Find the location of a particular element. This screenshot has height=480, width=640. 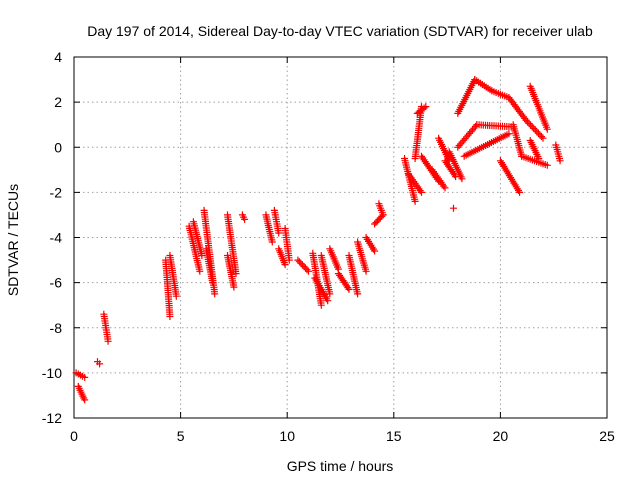

y-tick-label: -12 is located at coordinates (52, 418).